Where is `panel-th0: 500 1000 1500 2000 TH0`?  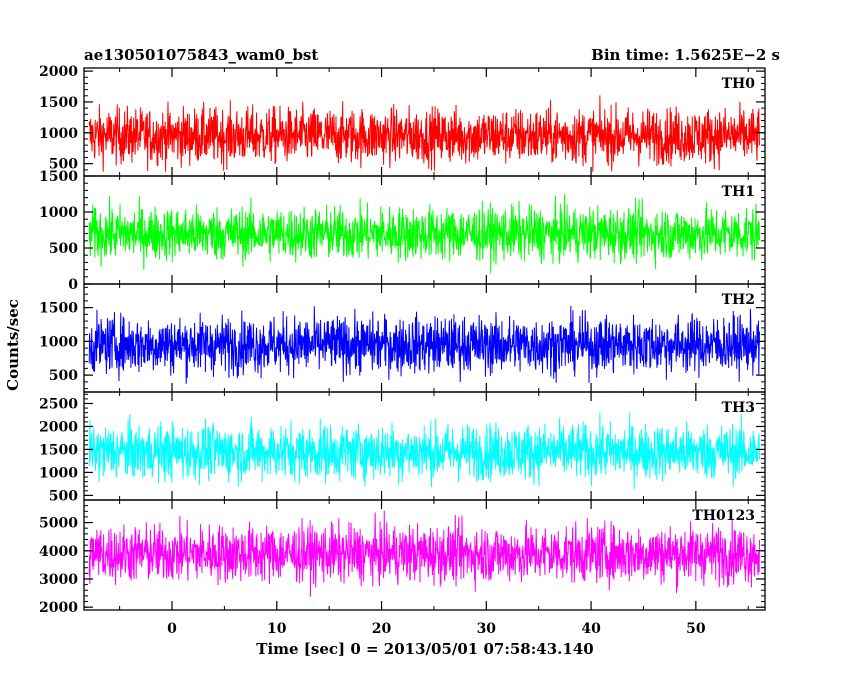
panel-th0: 500 1000 1500 2000 TH0 is located at coordinates (402, 120).